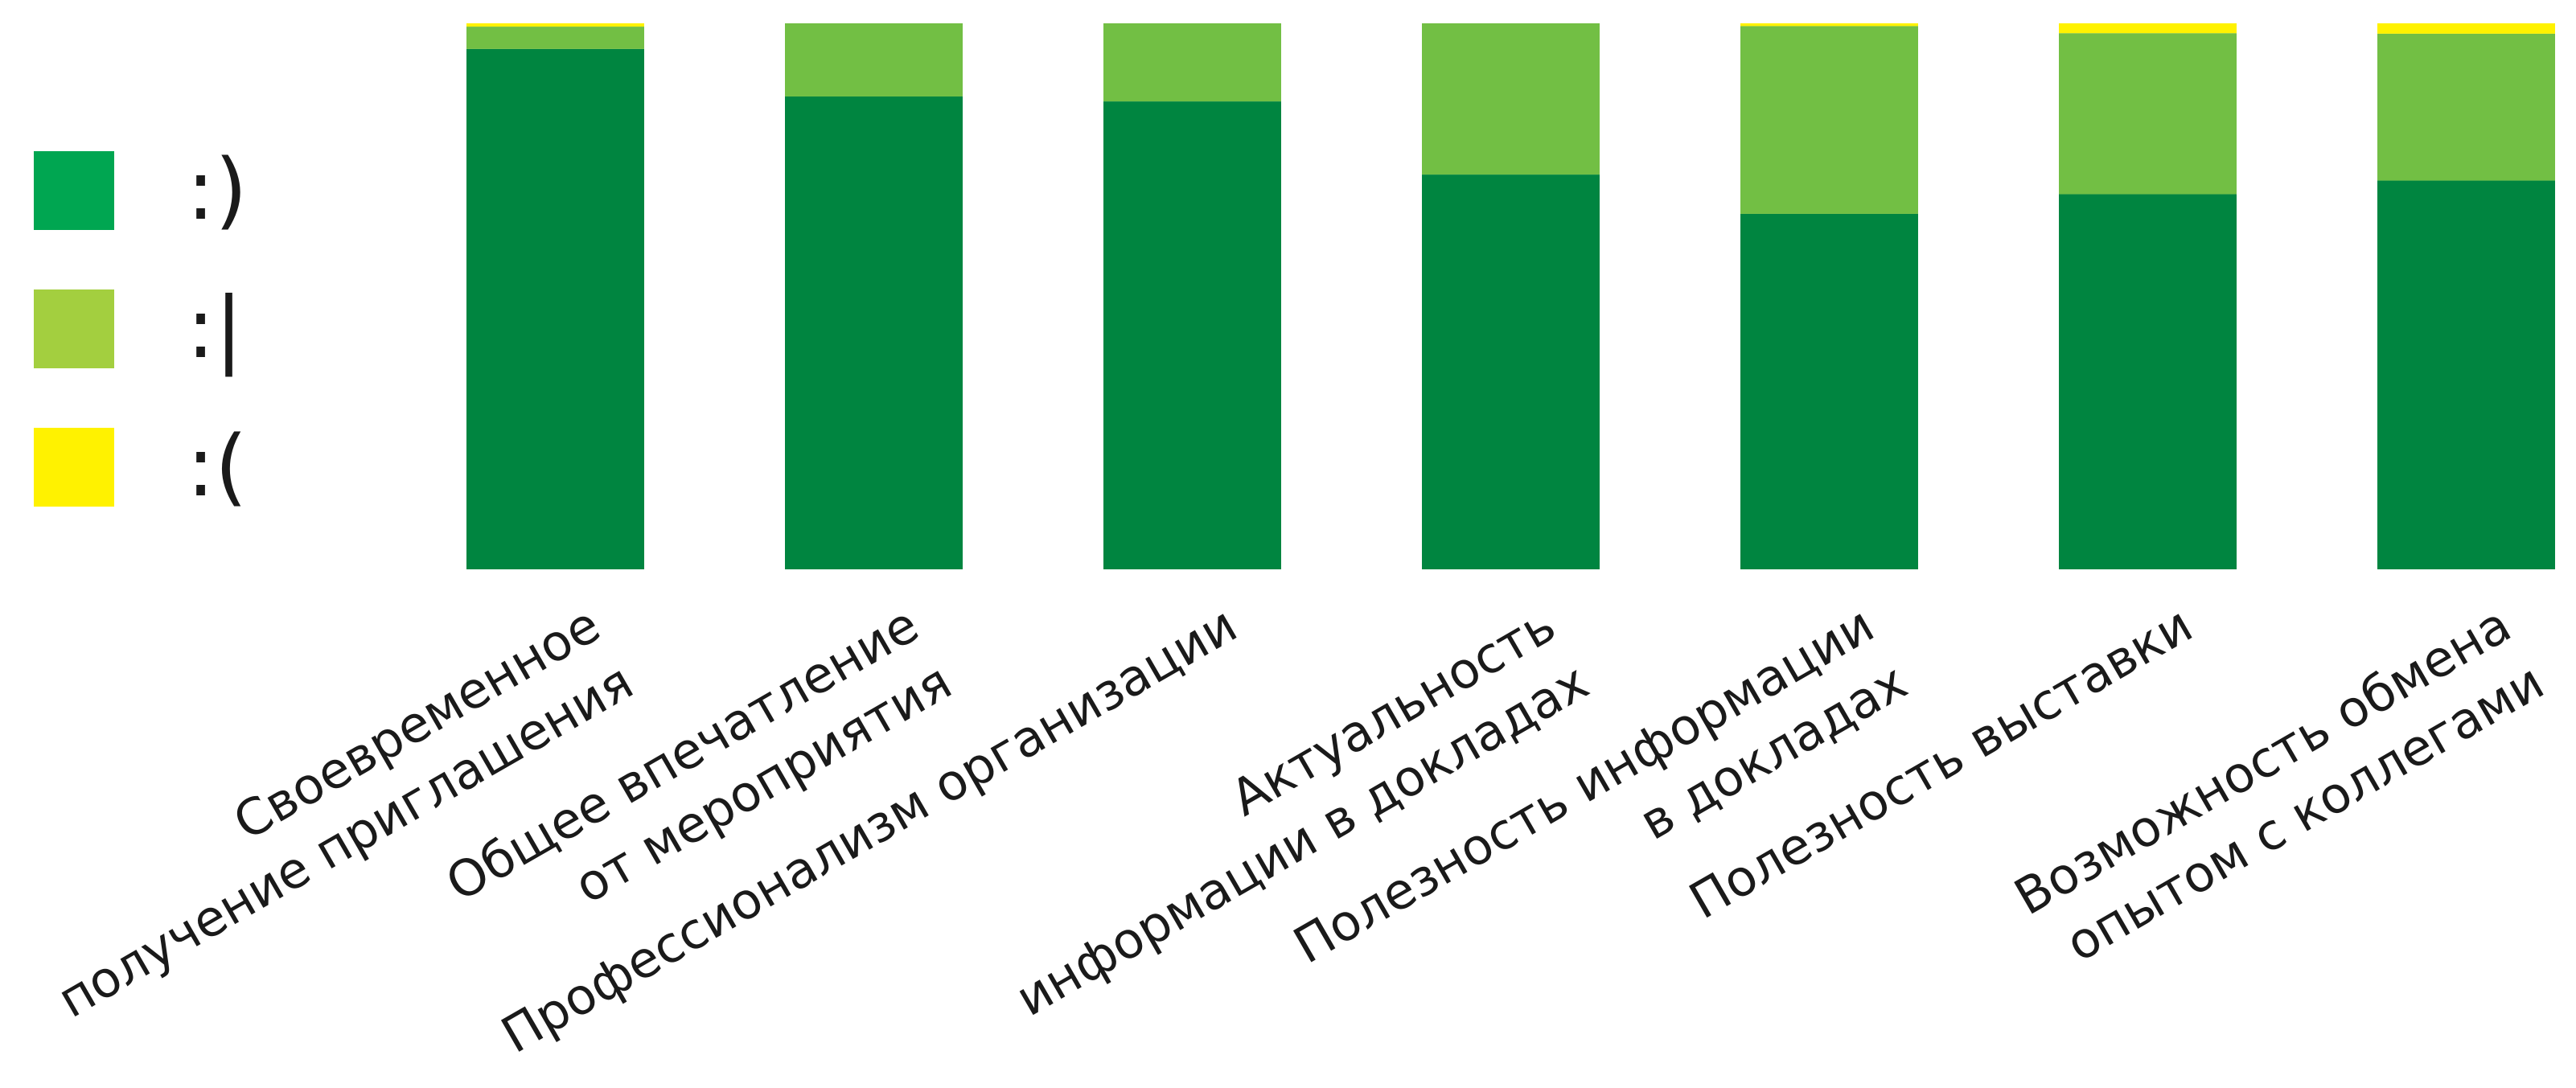 The width and height of the screenshot is (2576, 1088). What do you see at coordinates (217, 466) in the screenshot?
I see `legend-label-2: :(` at bounding box center [217, 466].